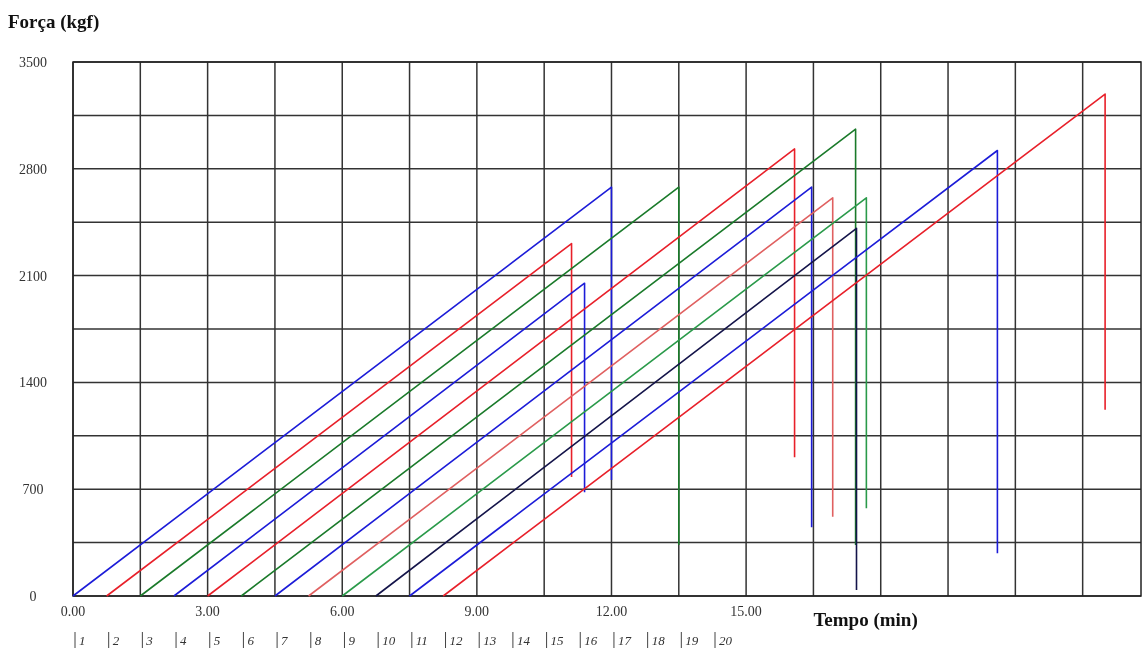  Describe the element at coordinates (865, 620) in the screenshot. I see `x-axis-title: Tempo (min)` at that location.